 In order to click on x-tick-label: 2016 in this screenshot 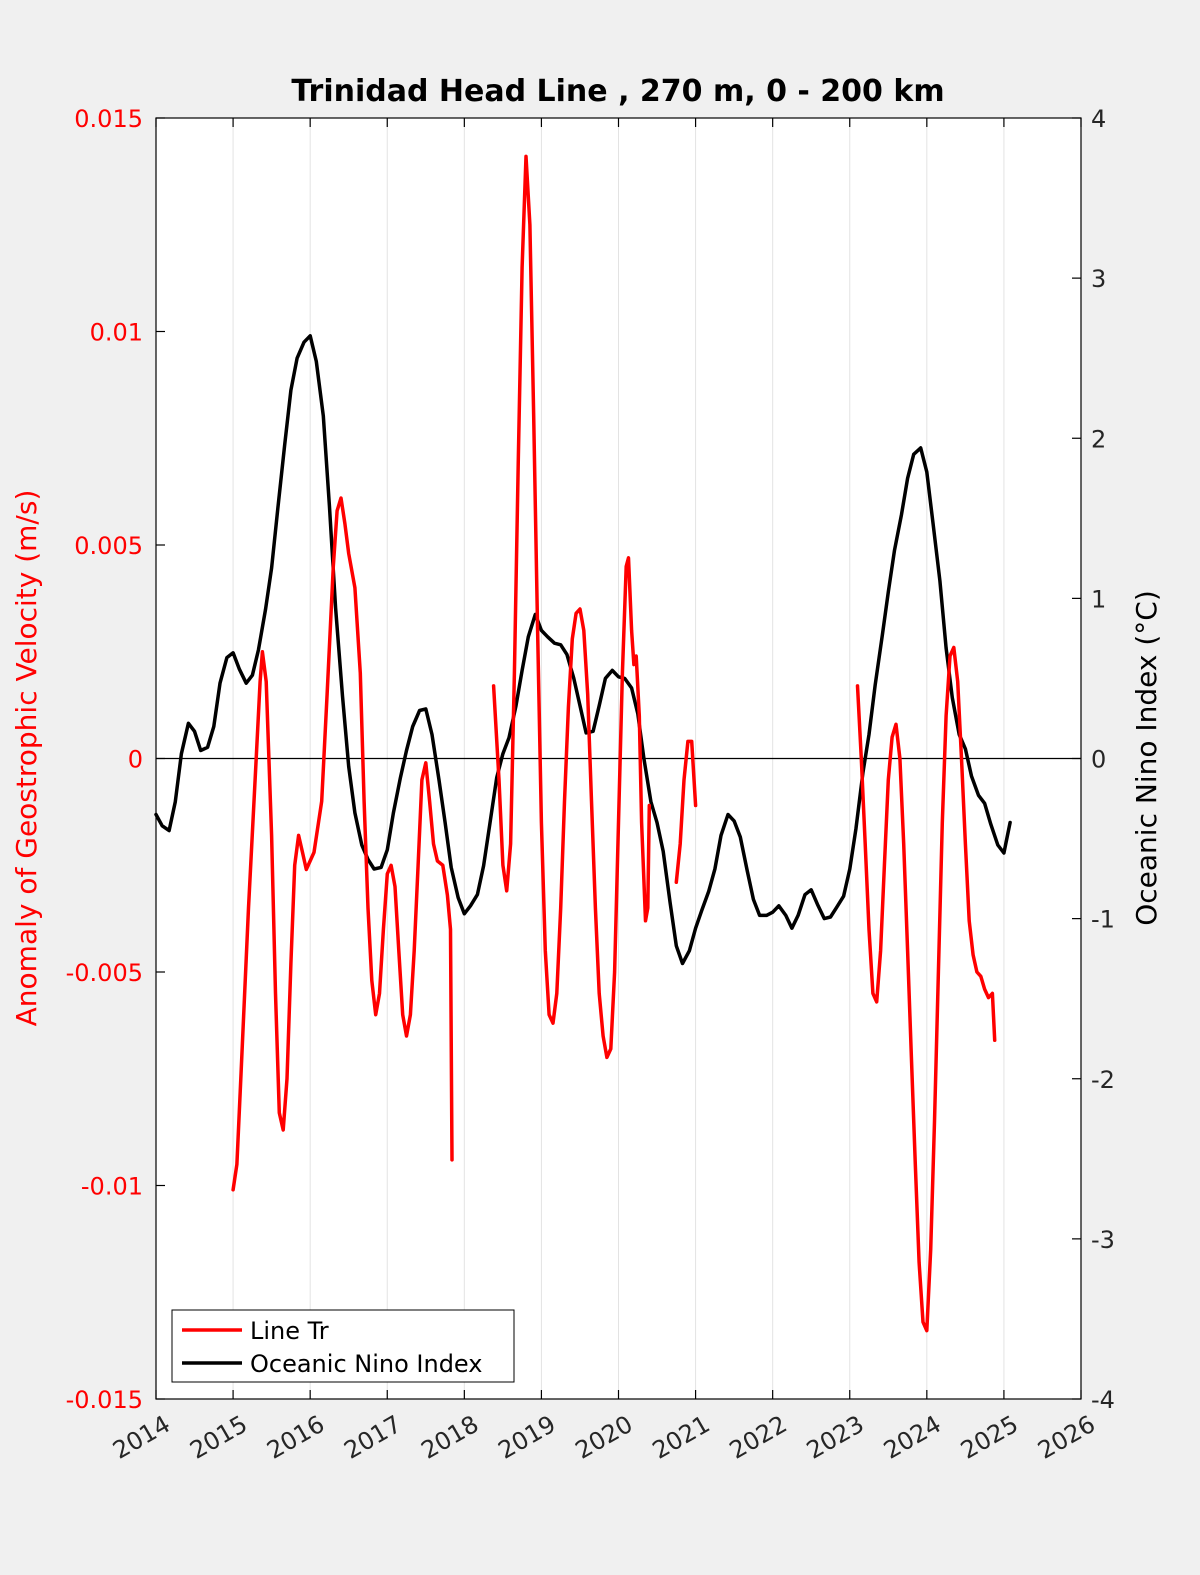, I will do `click(295, 1437)`.